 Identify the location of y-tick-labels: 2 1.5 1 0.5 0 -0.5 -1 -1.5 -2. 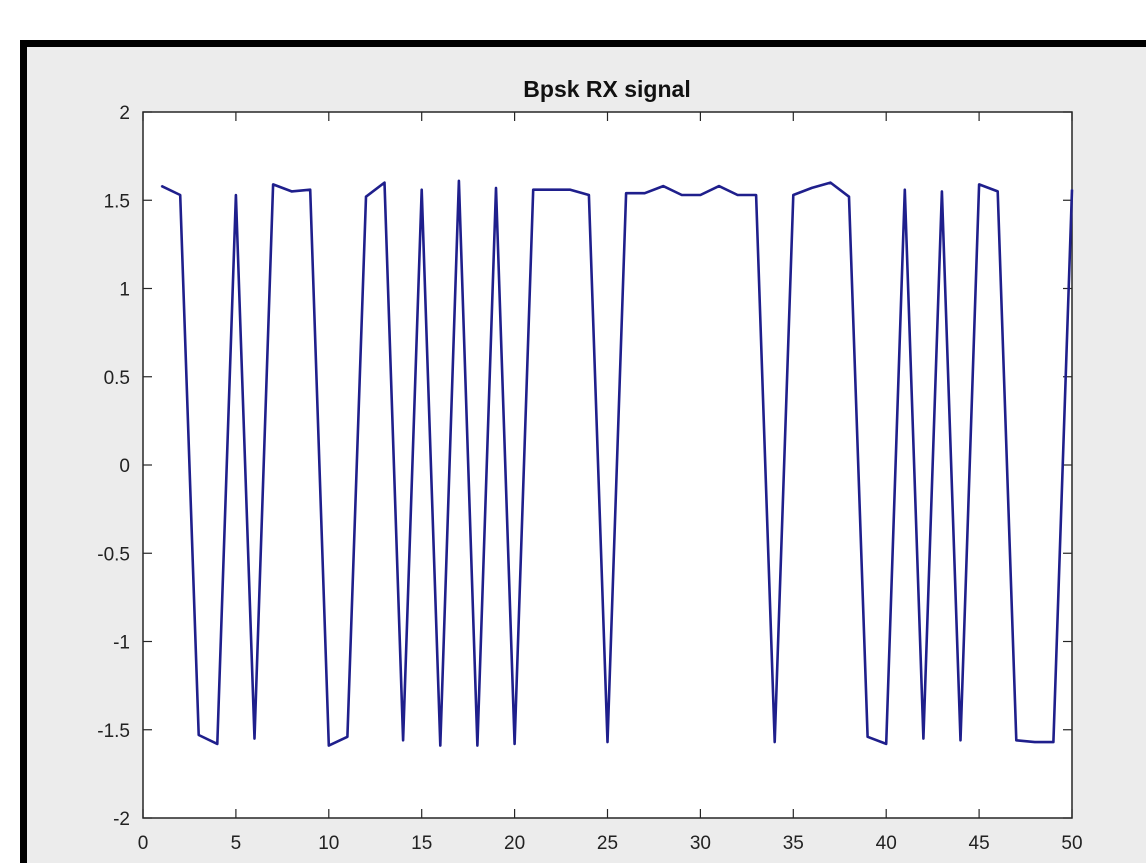
(113, 466).